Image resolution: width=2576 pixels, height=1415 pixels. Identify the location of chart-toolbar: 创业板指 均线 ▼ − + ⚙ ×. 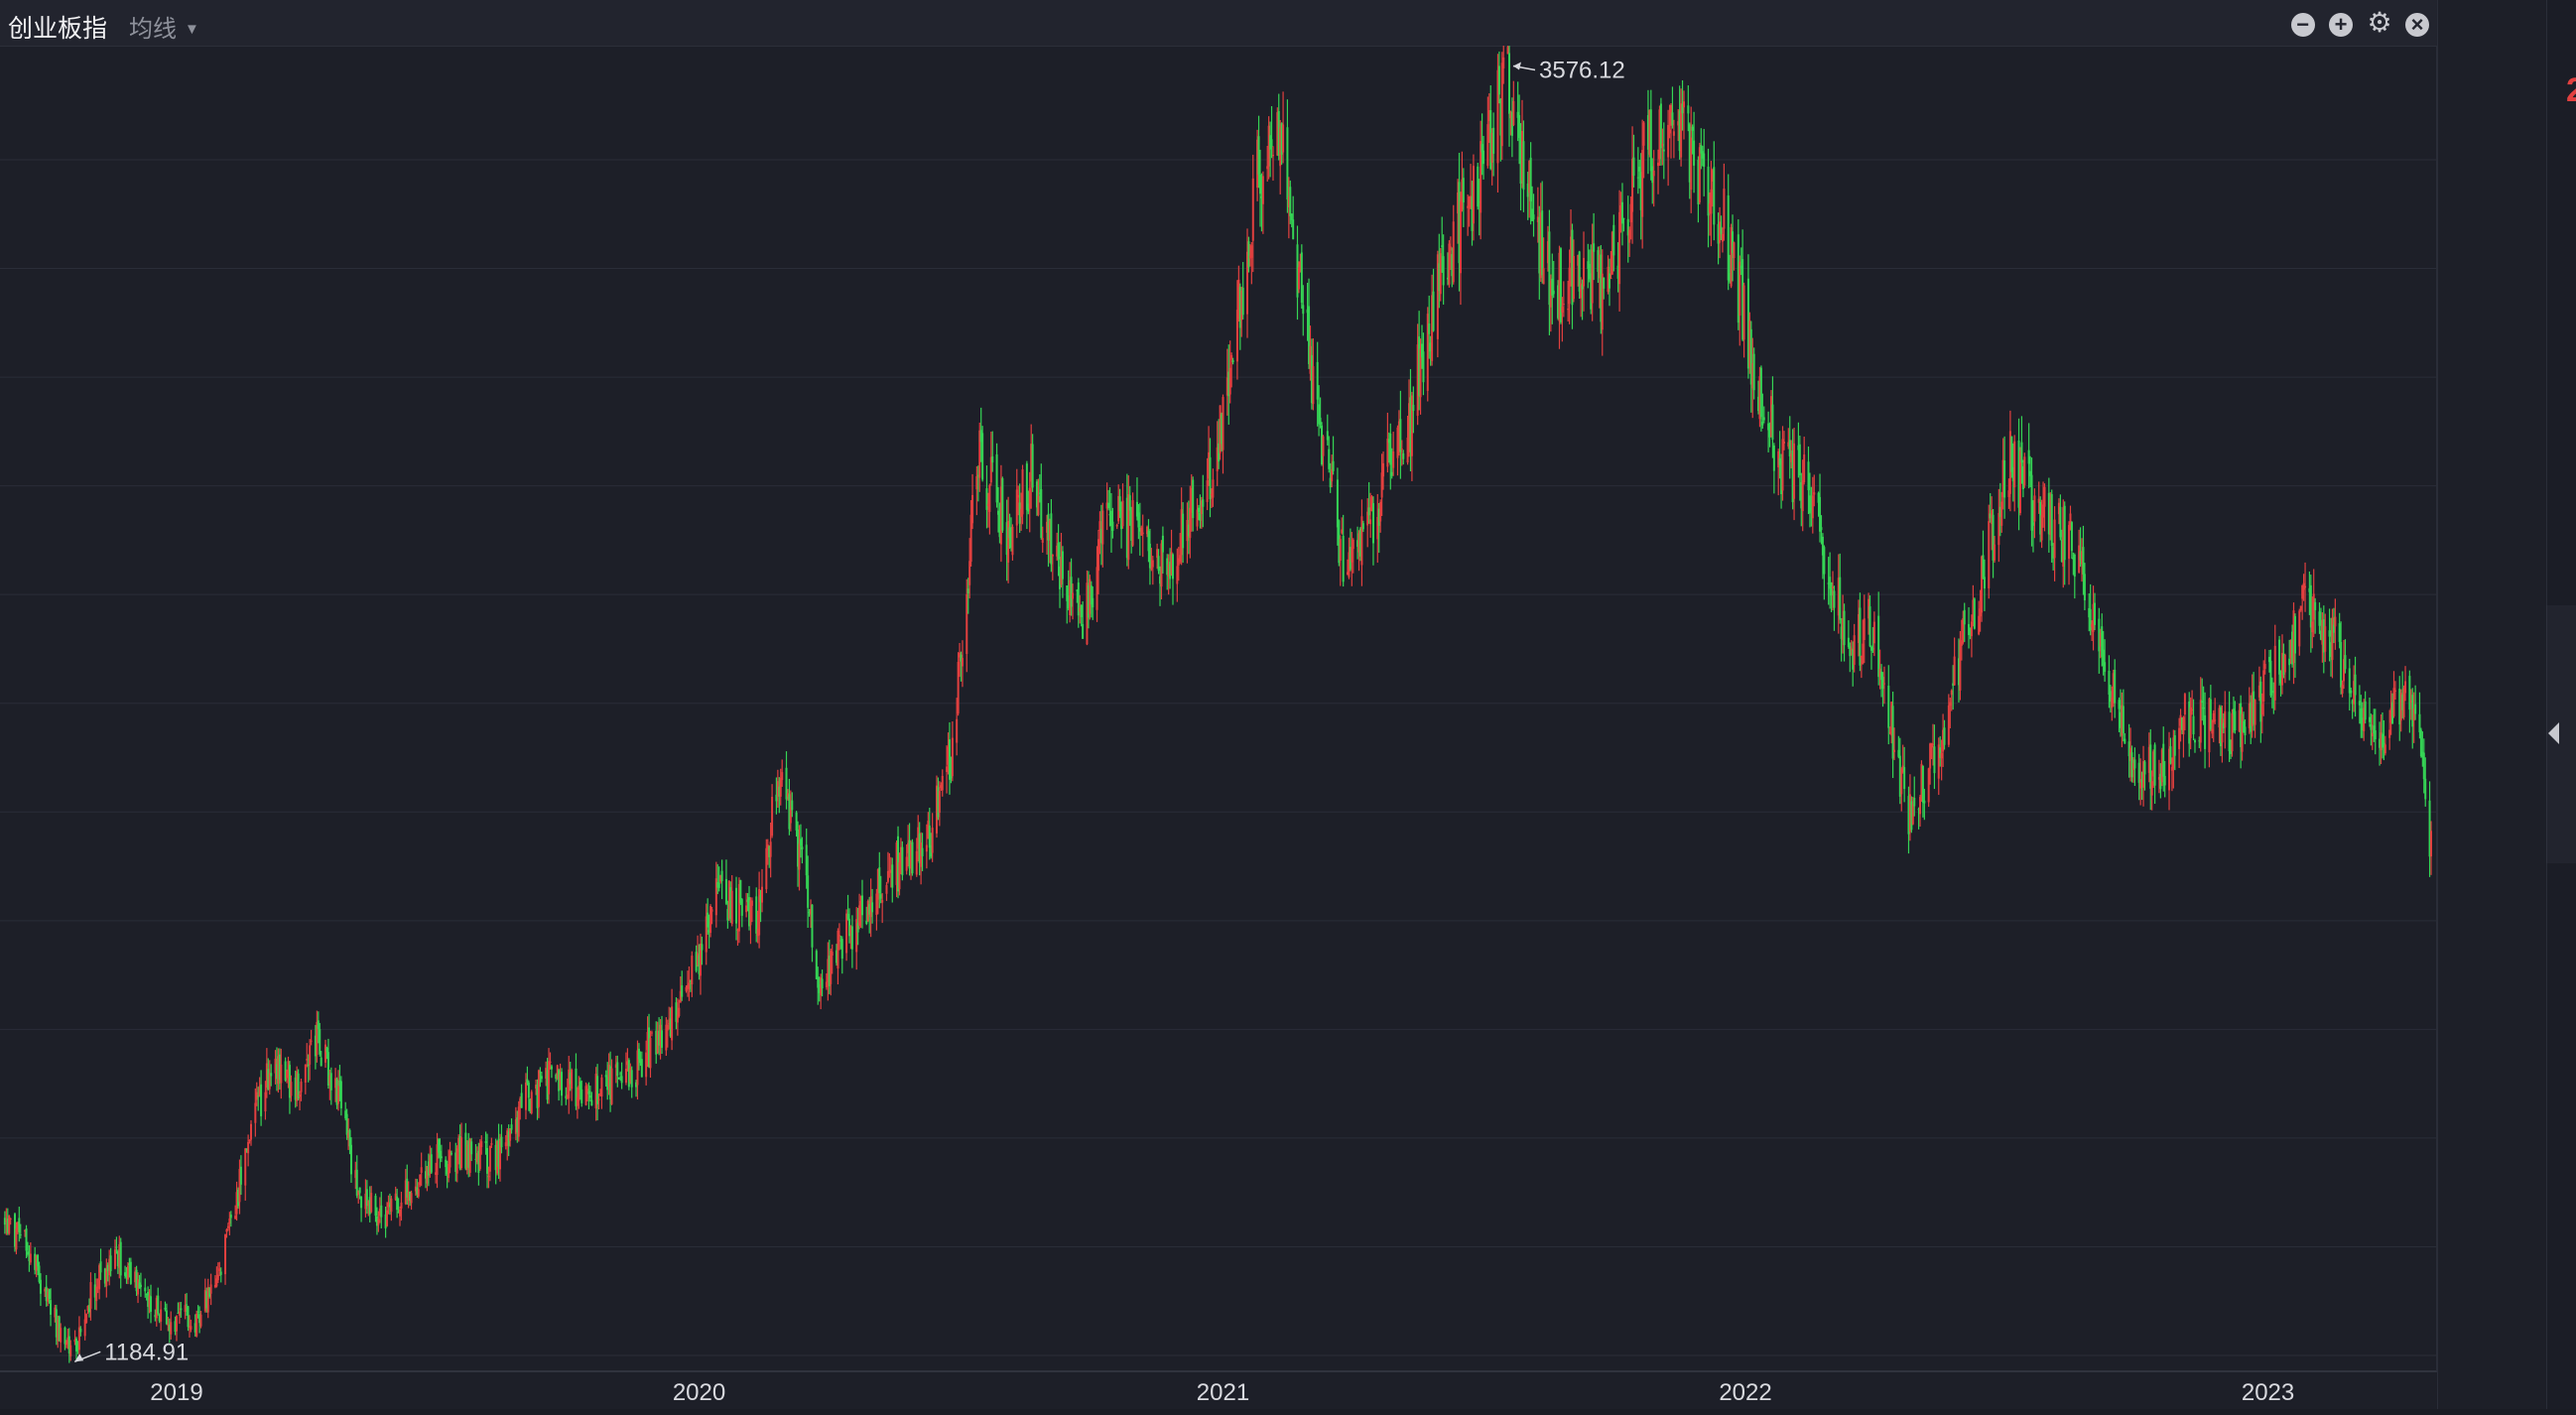
(1218, 23).